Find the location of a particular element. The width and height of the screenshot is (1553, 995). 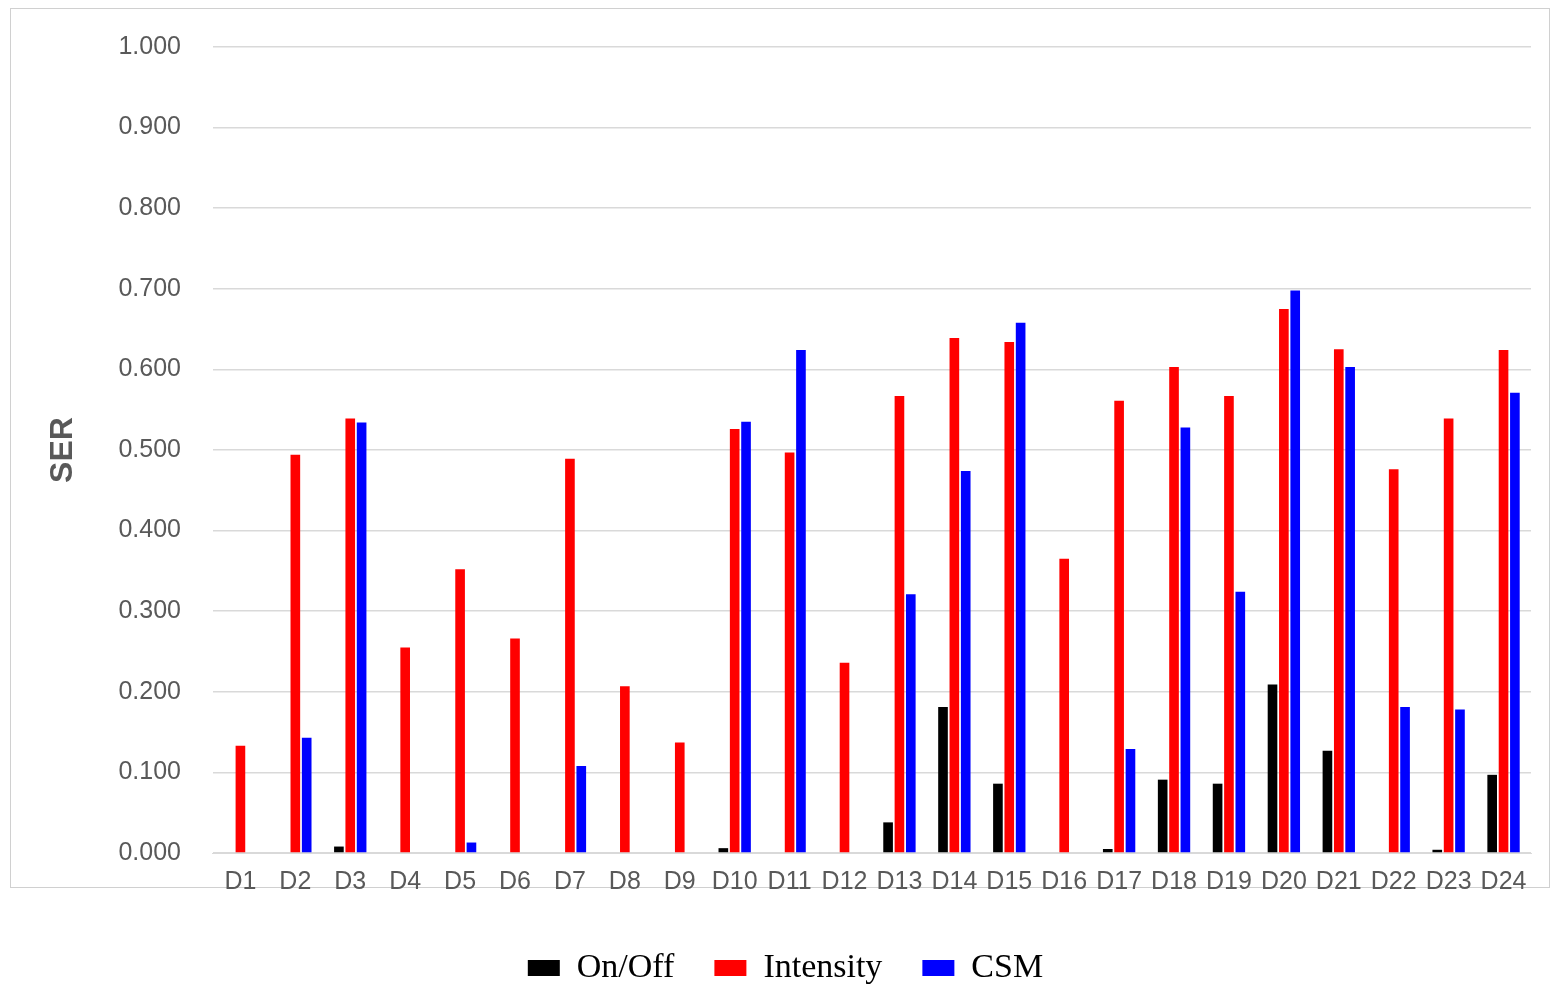

y-tick-label: 0.400 is located at coordinates (149, 528).